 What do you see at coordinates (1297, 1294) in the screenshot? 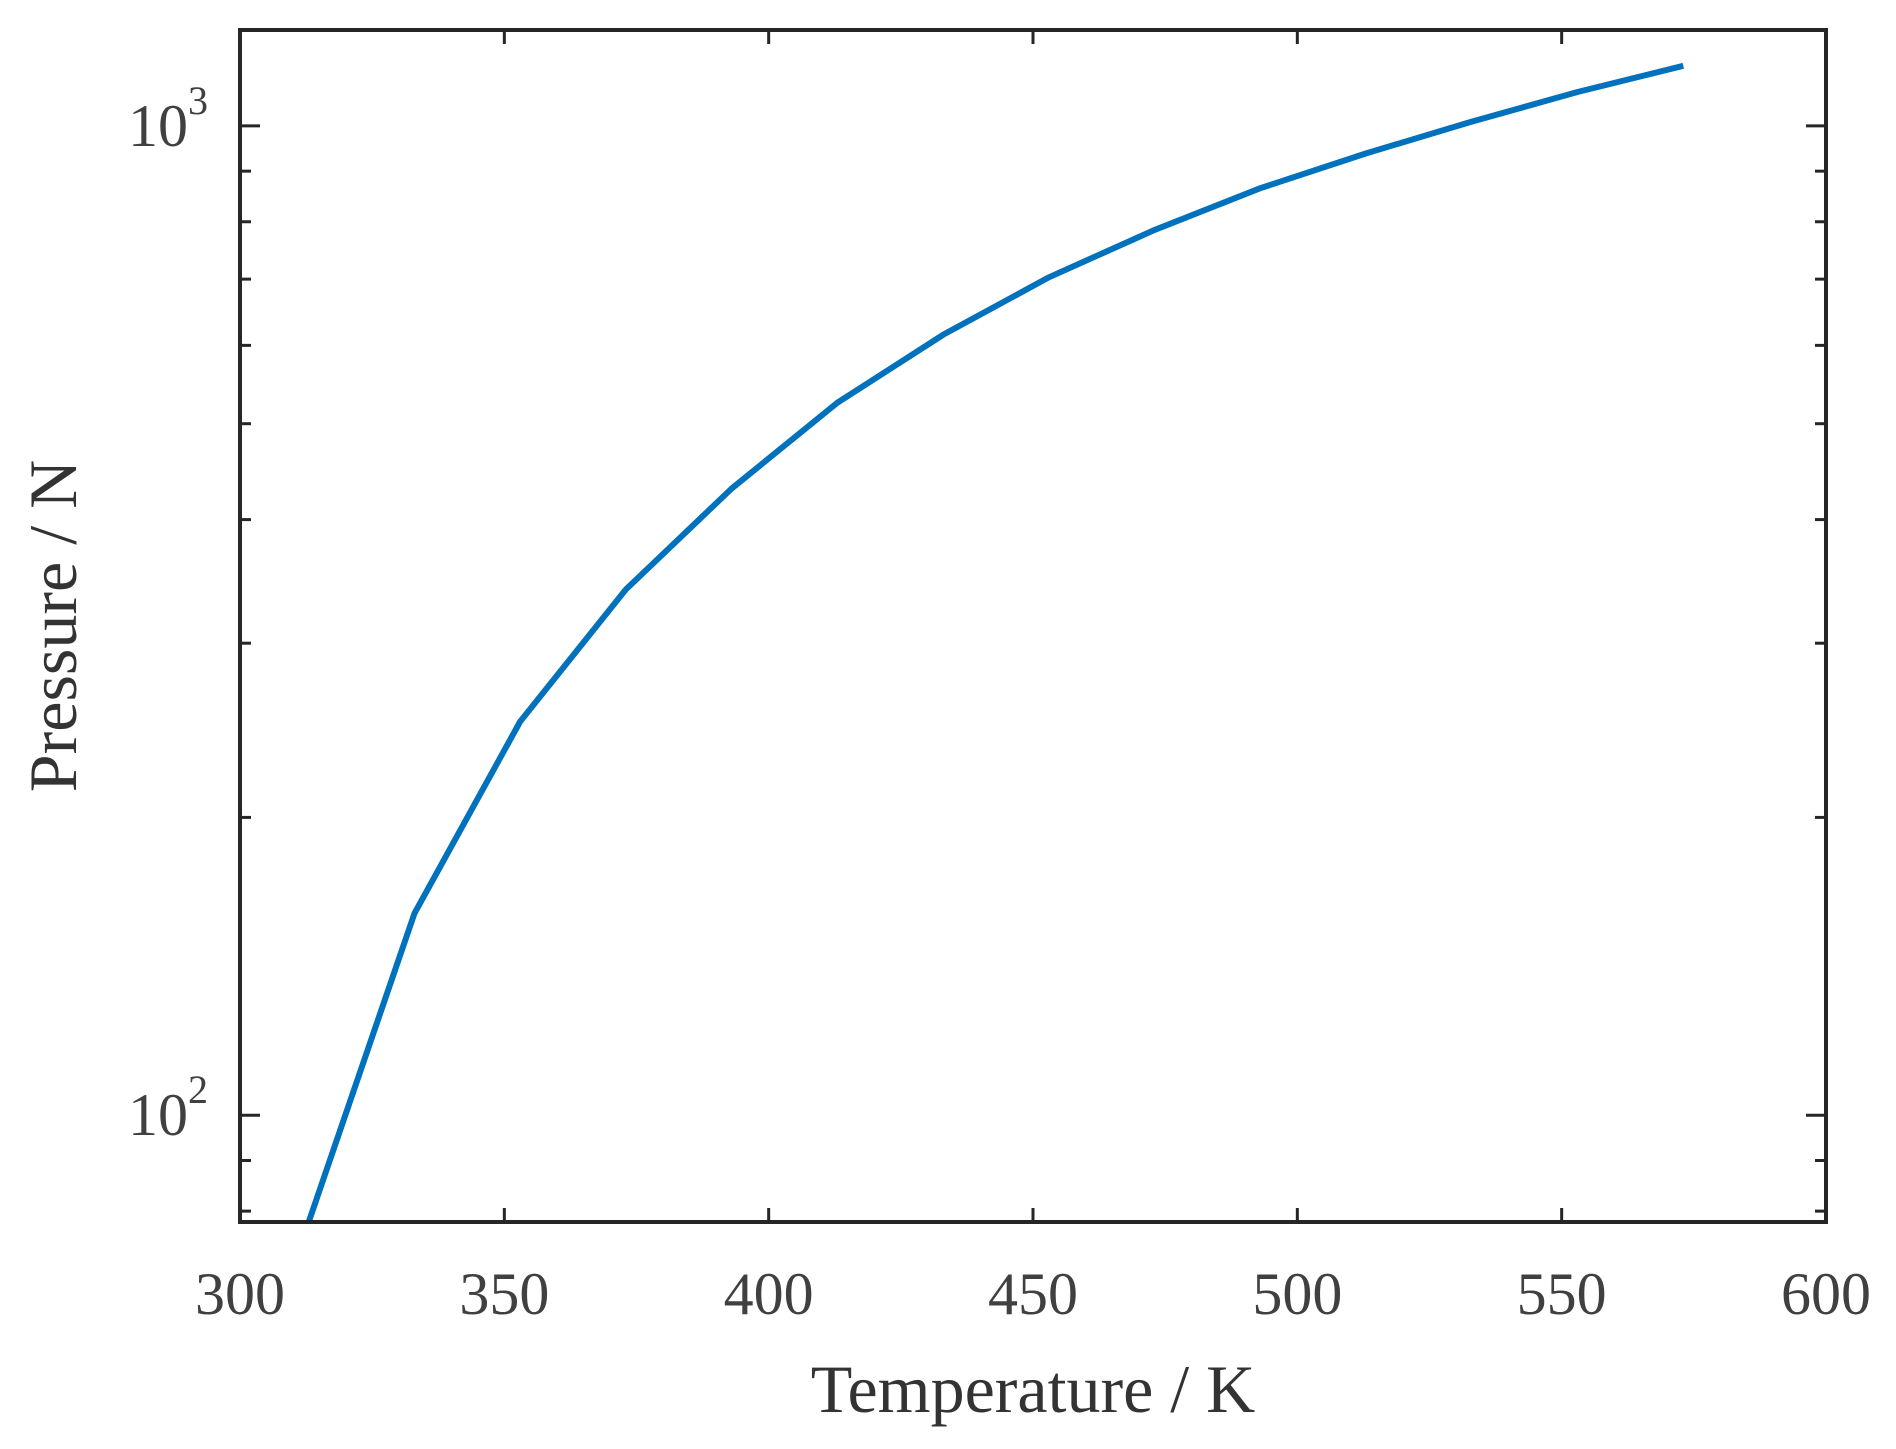
I see `x-tick-label: 500` at bounding box center [1297, 1294].